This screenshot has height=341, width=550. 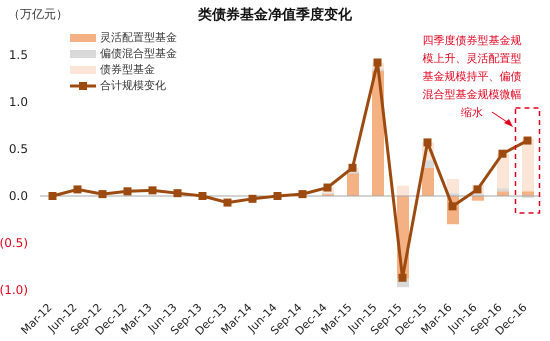 I want to click on legend-label: 合计规模变化, so click(x=133, y=86).